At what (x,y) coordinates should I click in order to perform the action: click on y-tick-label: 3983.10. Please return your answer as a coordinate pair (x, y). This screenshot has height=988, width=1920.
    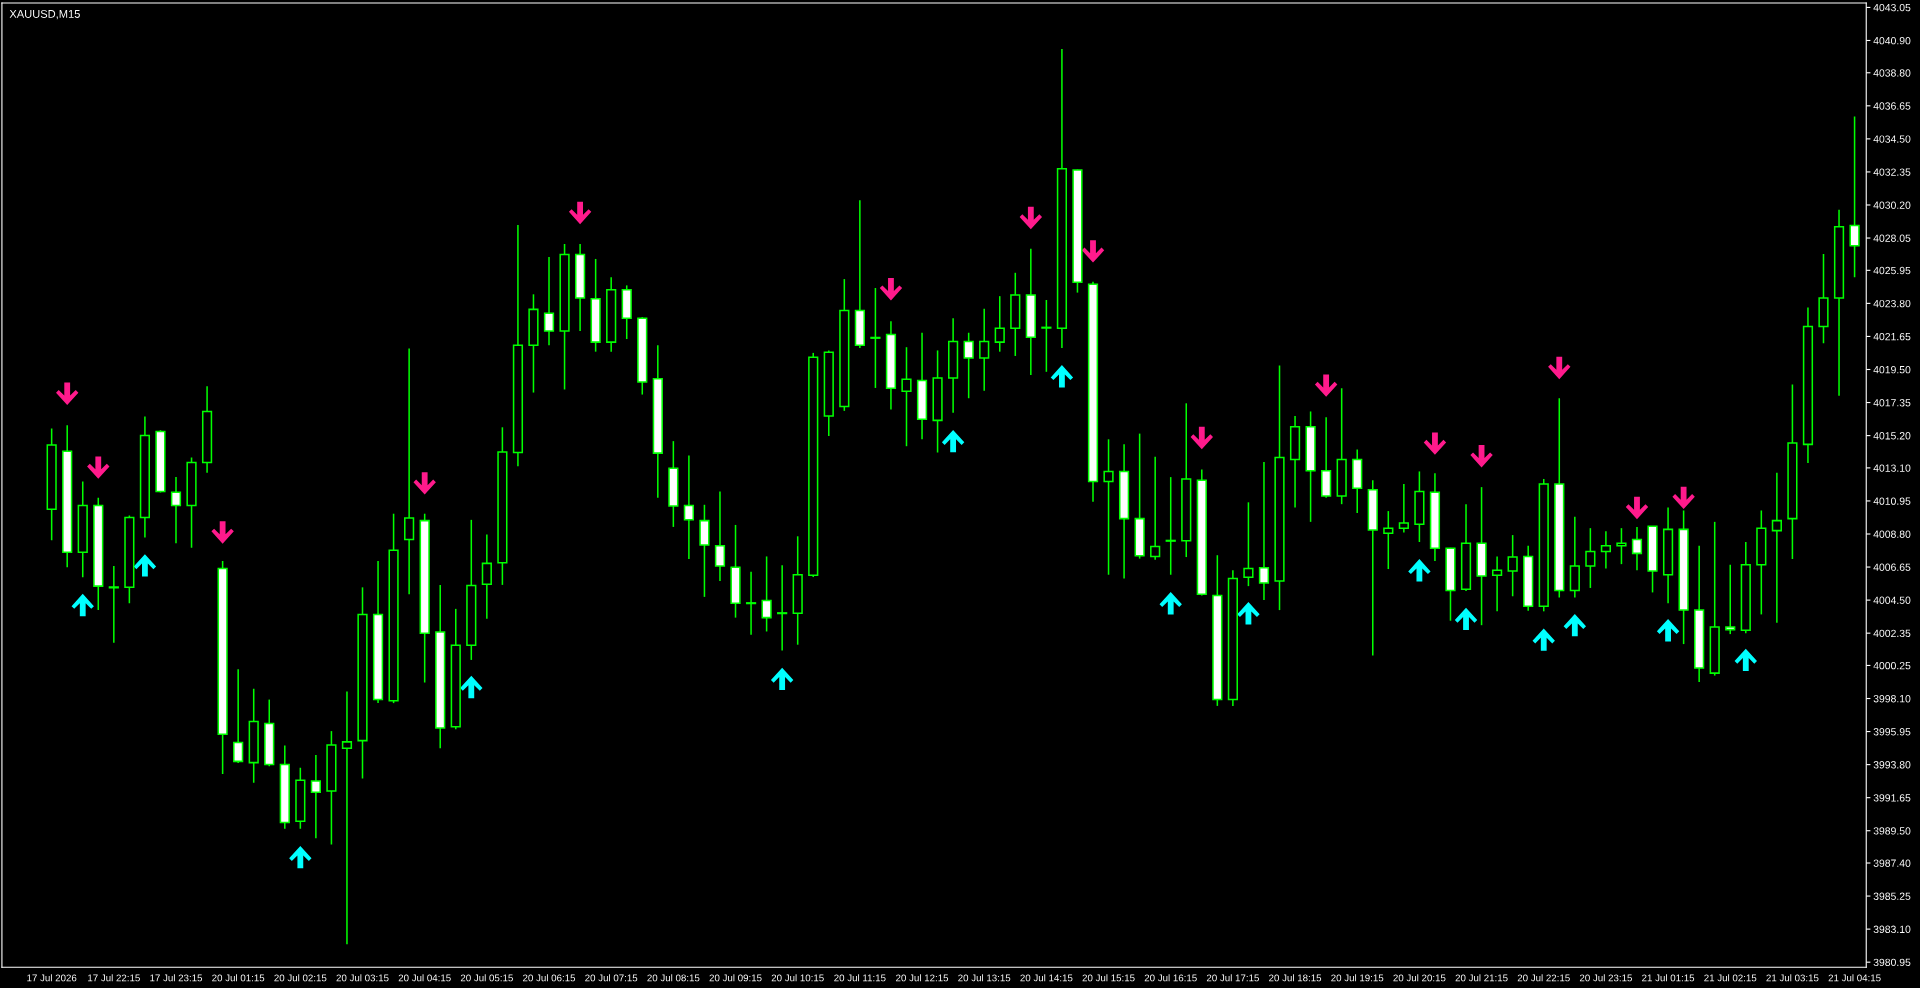
    Looking at the image, I should click on (1892, 929).